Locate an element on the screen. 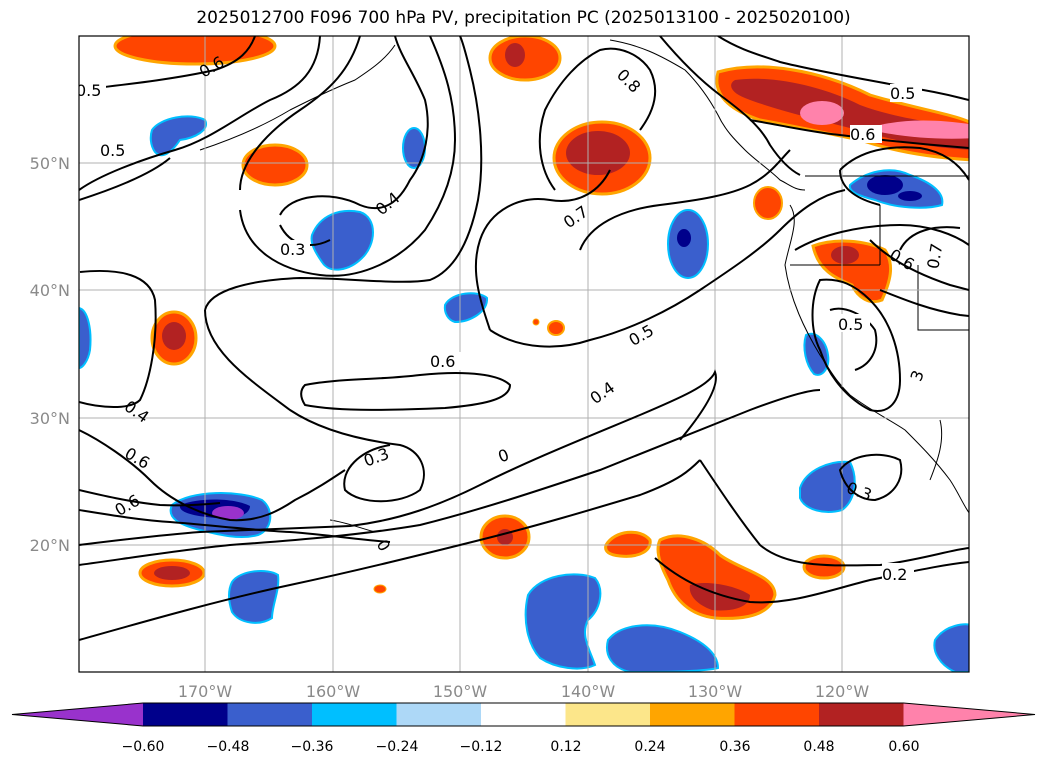 The image size is (1047, 765). lon-label: 140°W is located at coordinates (588, 691).